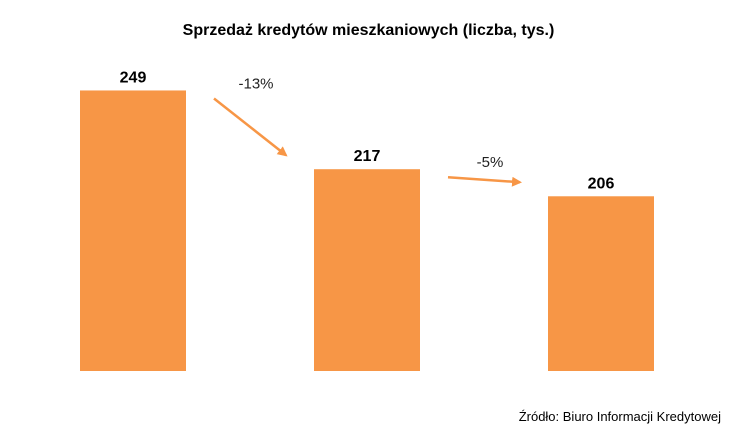 The image size is (737, 438). What do you see at coordinates (619, 416) in the screenshot?
I see `source-note: Źródło: Biuro Informacji Kredytowej` at bounding box center [619, 416].